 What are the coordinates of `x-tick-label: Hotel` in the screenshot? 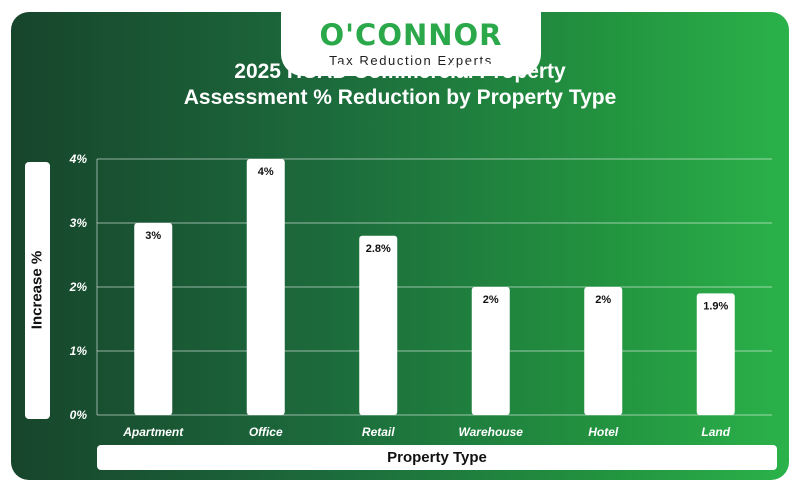 It's located at (603, 432).